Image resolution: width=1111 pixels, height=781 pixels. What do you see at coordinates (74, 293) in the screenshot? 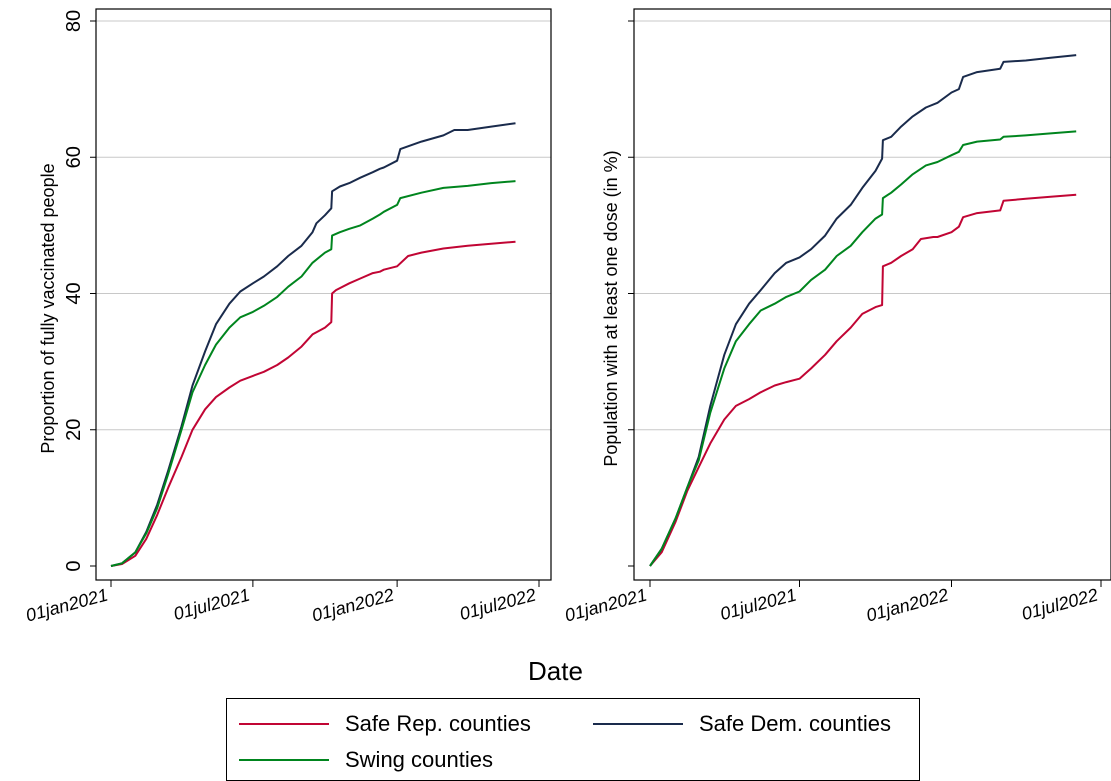
I see `y-tick-label: 40` at bounding box center [74, 293].